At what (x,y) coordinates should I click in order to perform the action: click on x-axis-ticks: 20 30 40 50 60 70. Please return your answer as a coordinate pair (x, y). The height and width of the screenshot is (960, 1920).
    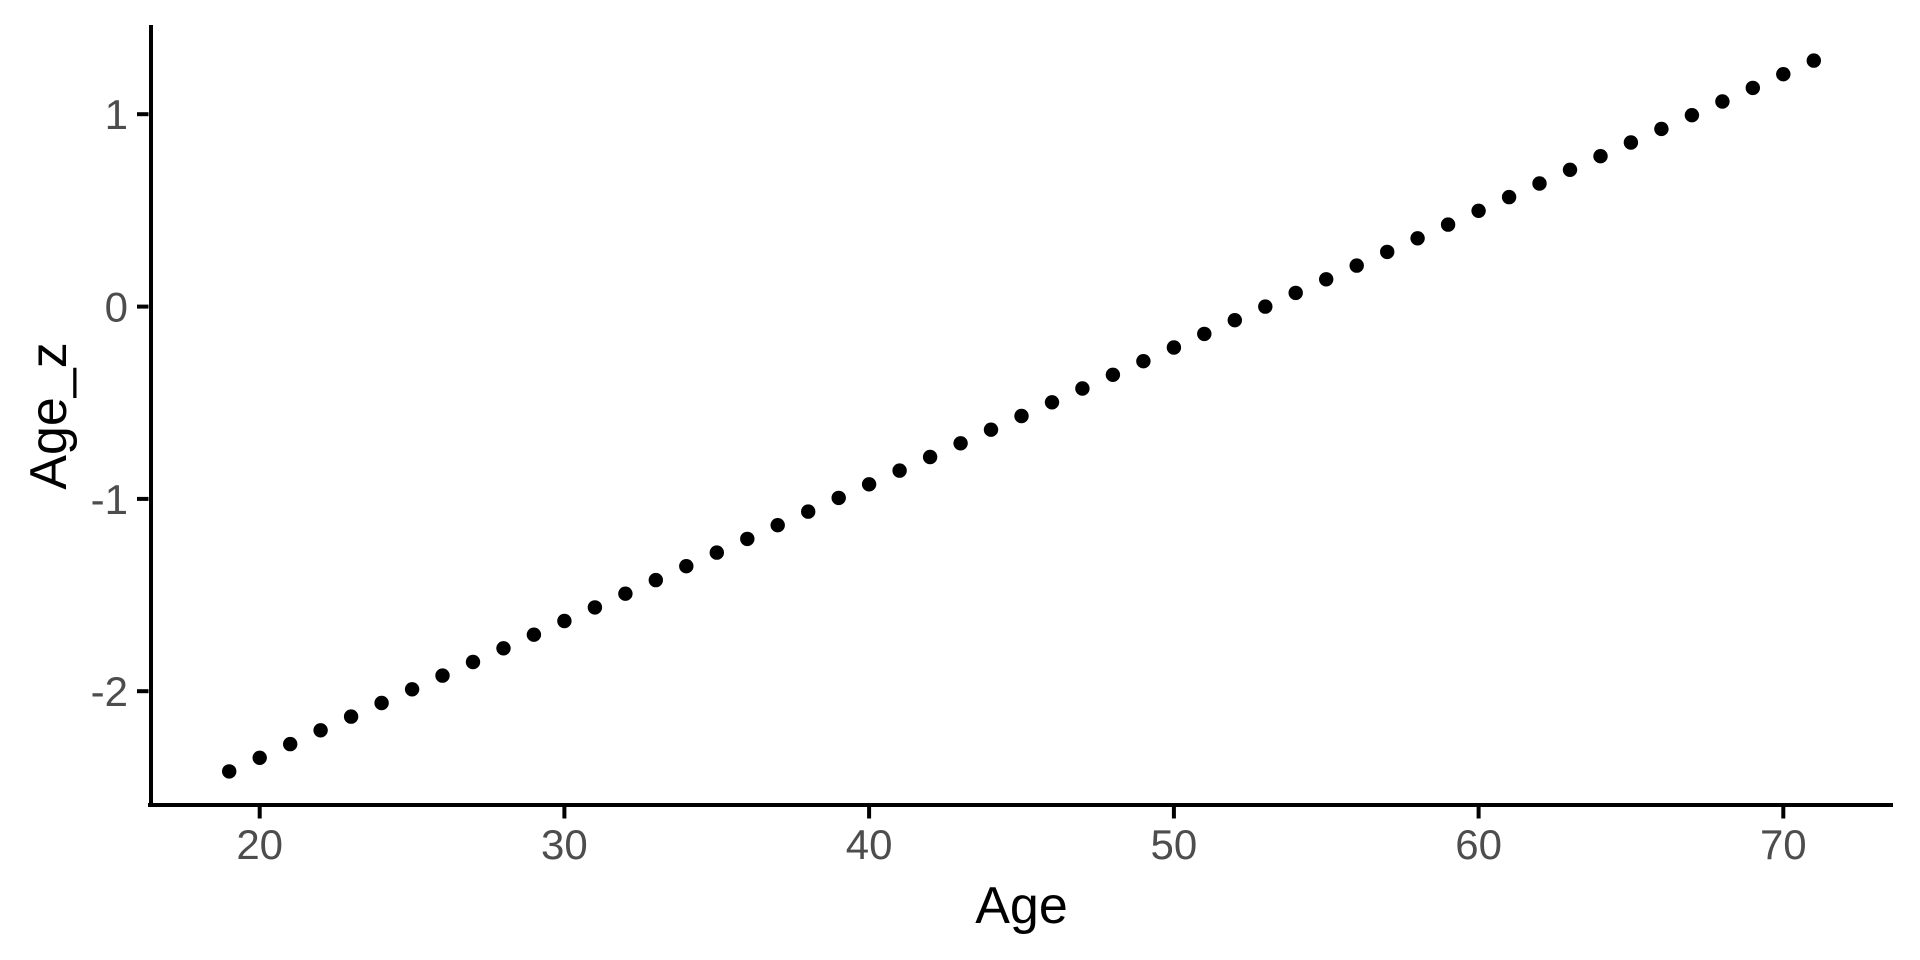
    Looking at the image, I should click on (1021, 837).